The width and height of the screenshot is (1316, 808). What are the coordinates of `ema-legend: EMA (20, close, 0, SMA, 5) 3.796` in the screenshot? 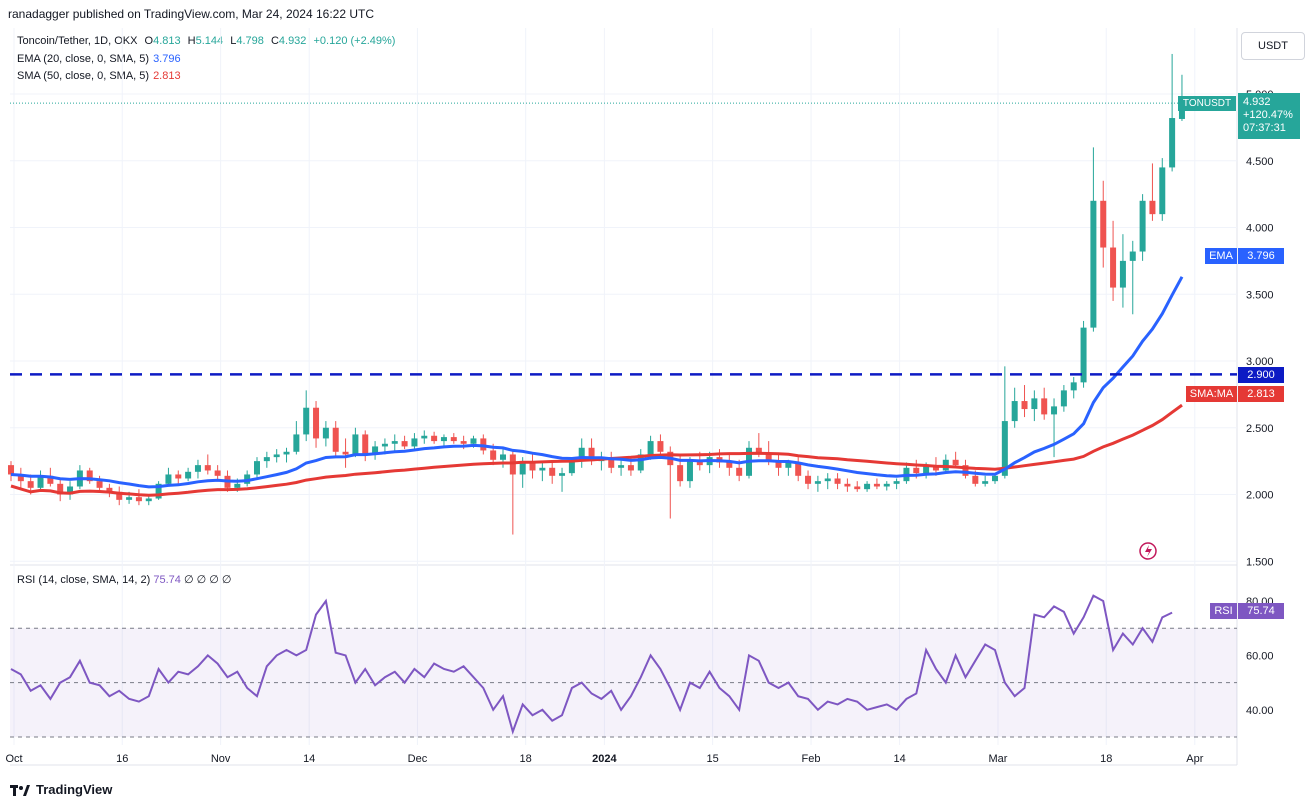 It's located at (99, 59).